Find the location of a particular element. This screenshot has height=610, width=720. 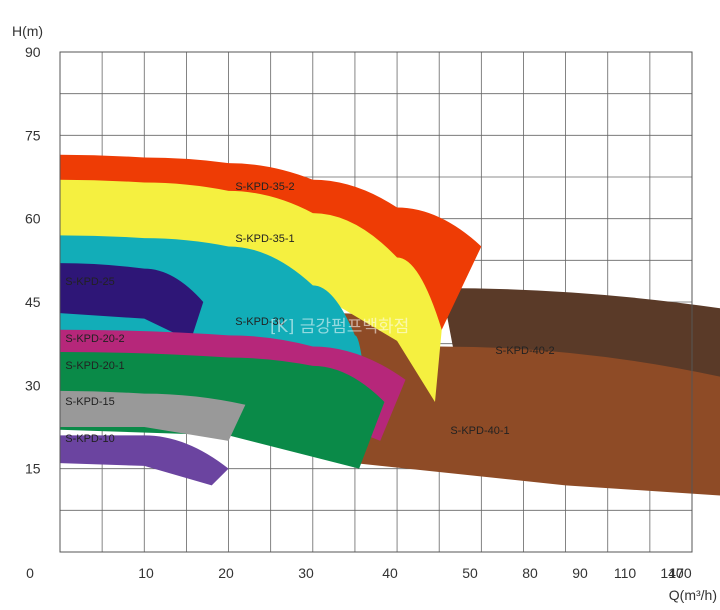

x-axis-label: Q(m³/h) is located at coordinates (693, 595).